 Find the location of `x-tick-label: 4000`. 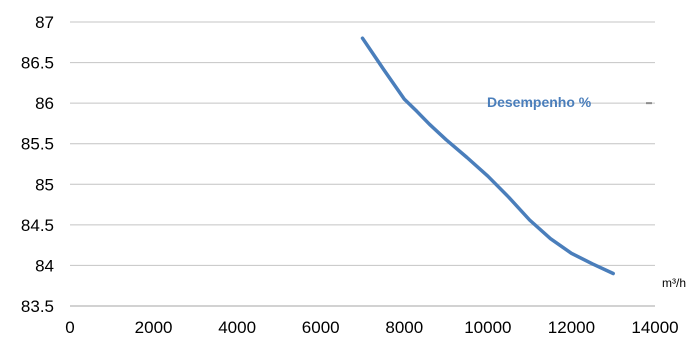

x-tick-label: 4000 is located at coordinates (237, 327).